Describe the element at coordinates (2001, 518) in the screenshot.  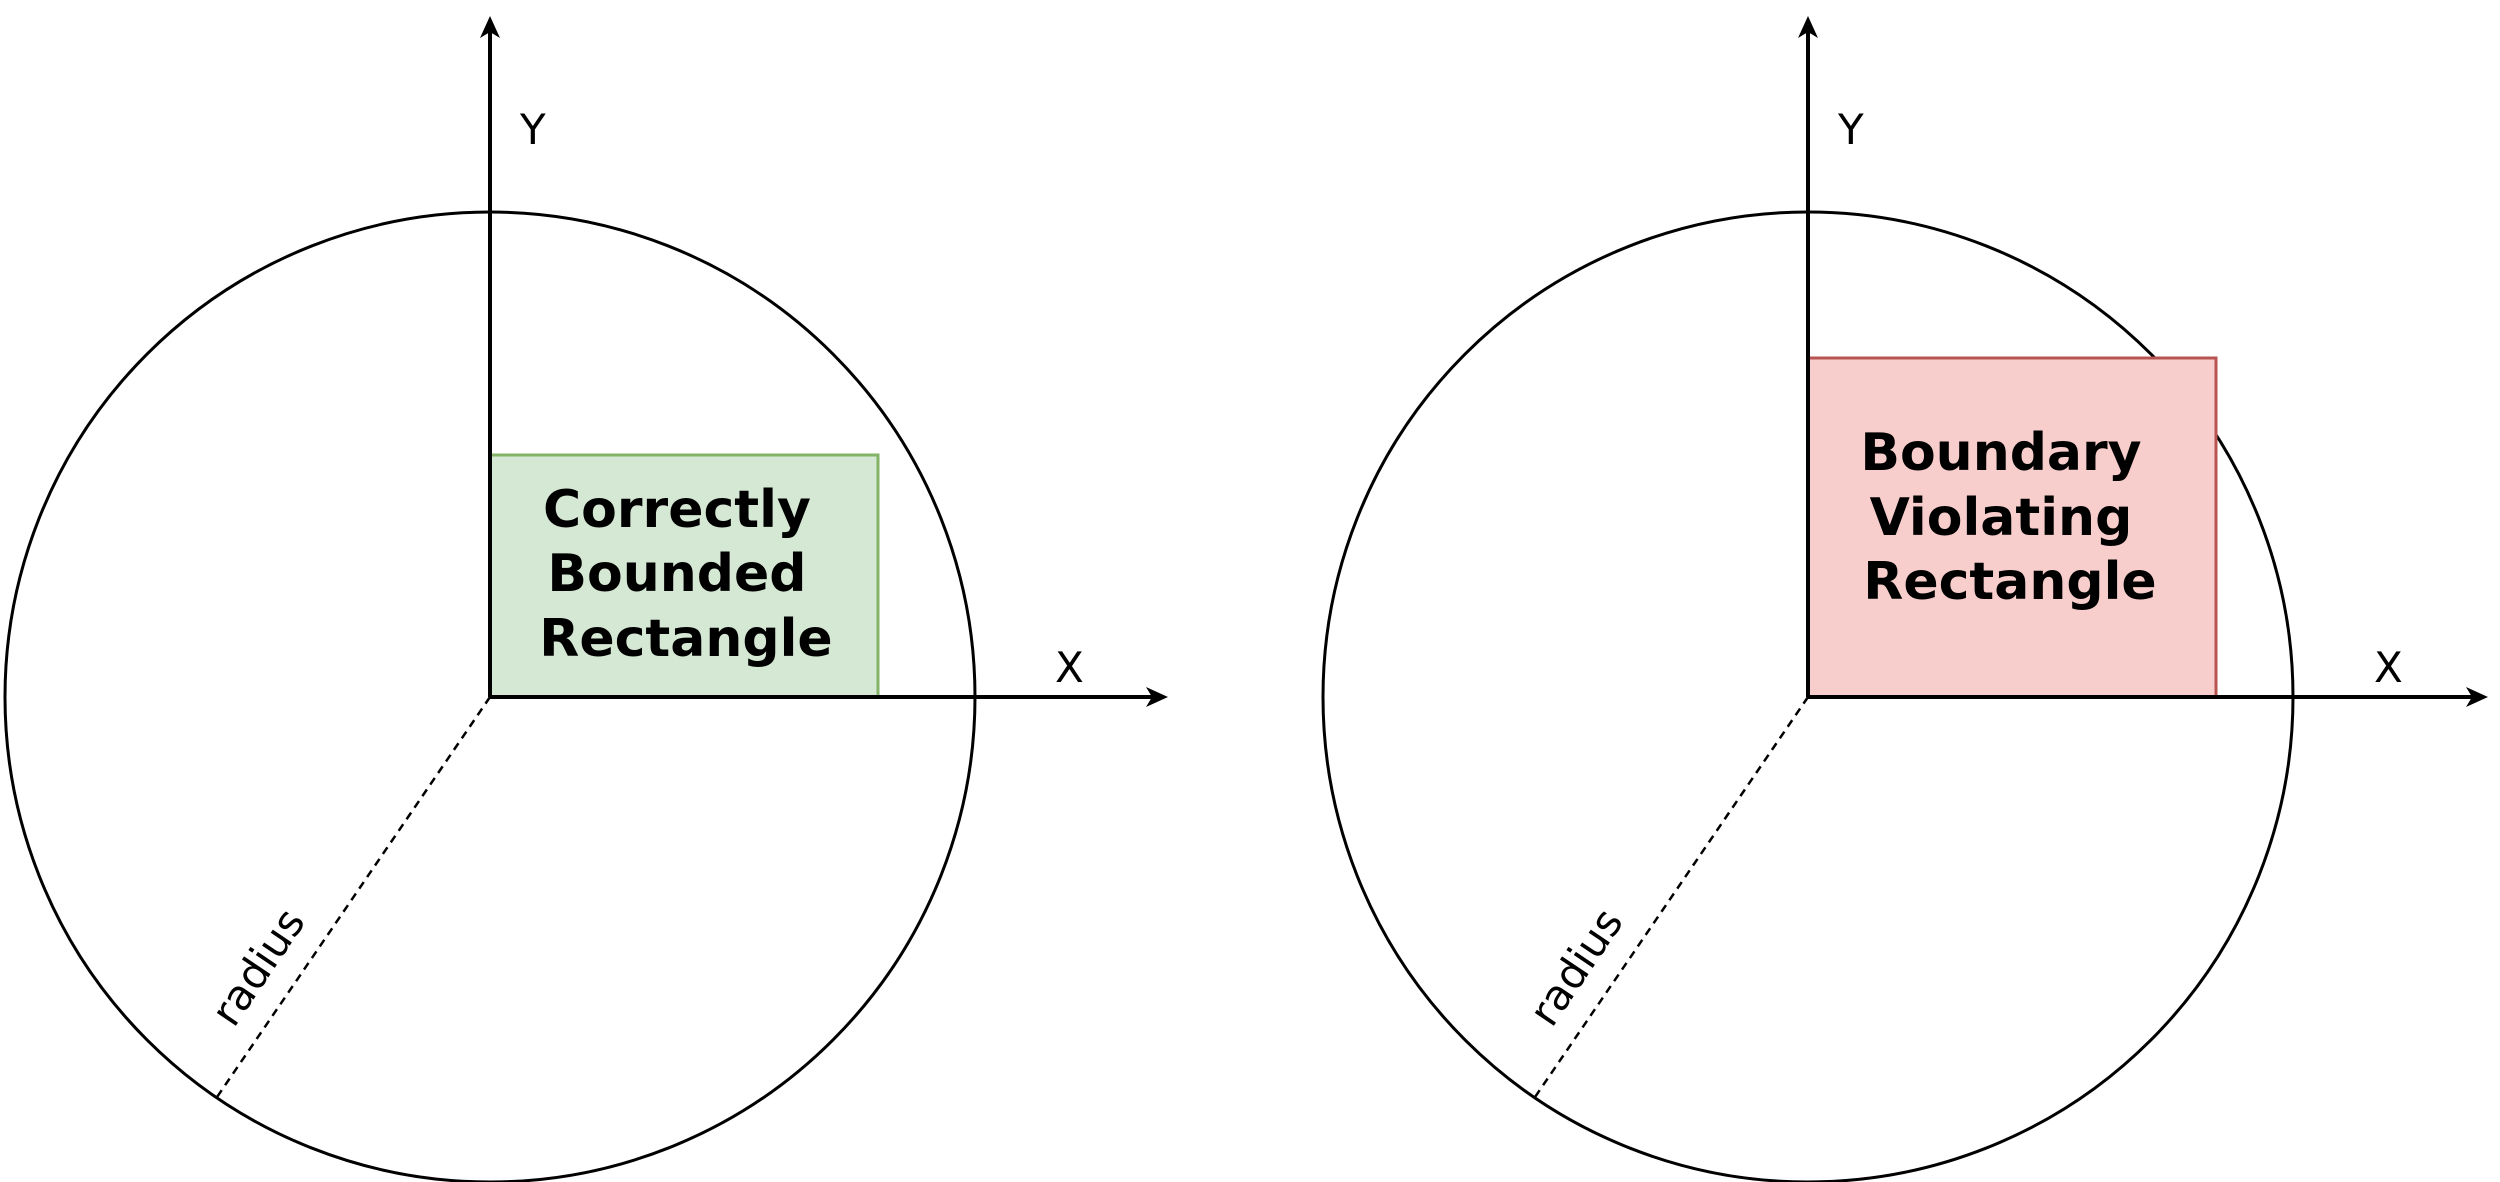
I see `rectangle-label-line: Violating` at that location.